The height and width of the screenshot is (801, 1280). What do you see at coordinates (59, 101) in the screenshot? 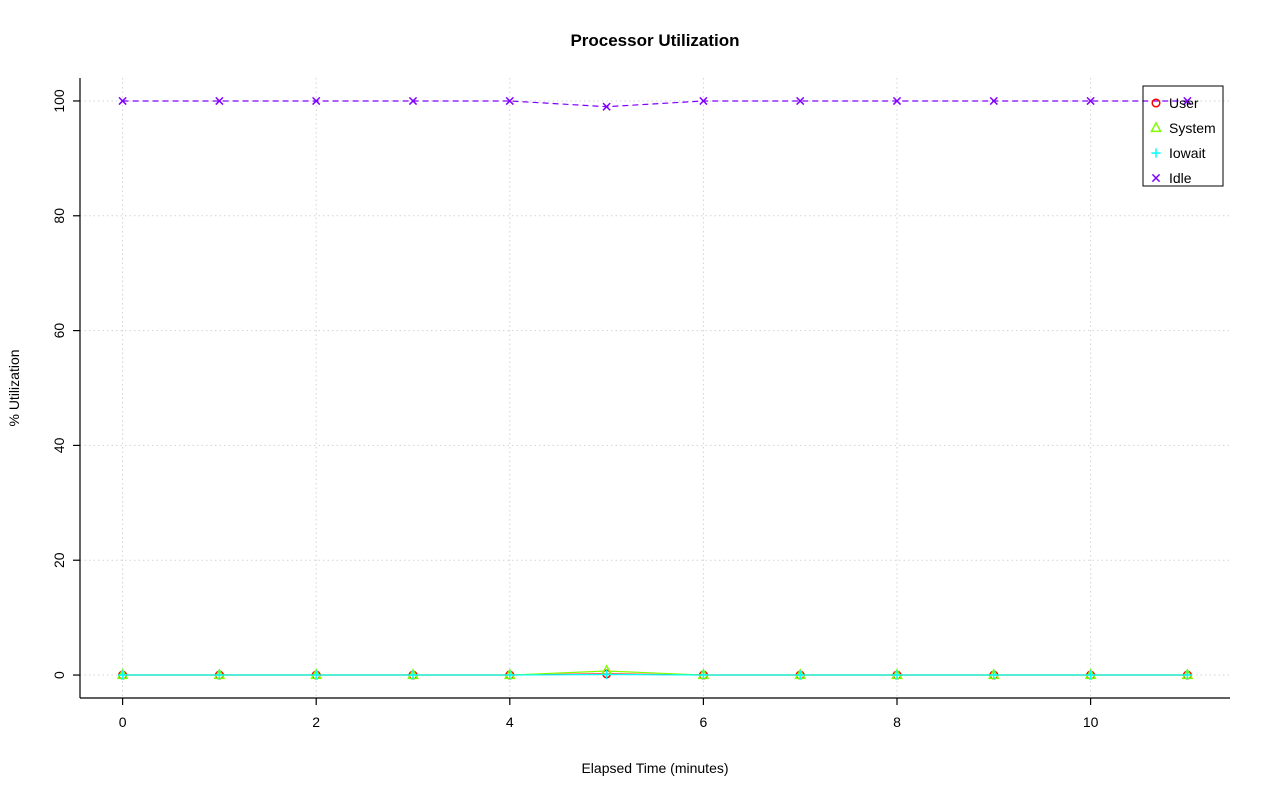
I see `svg-text: 100` at bounding box center [59, 101].